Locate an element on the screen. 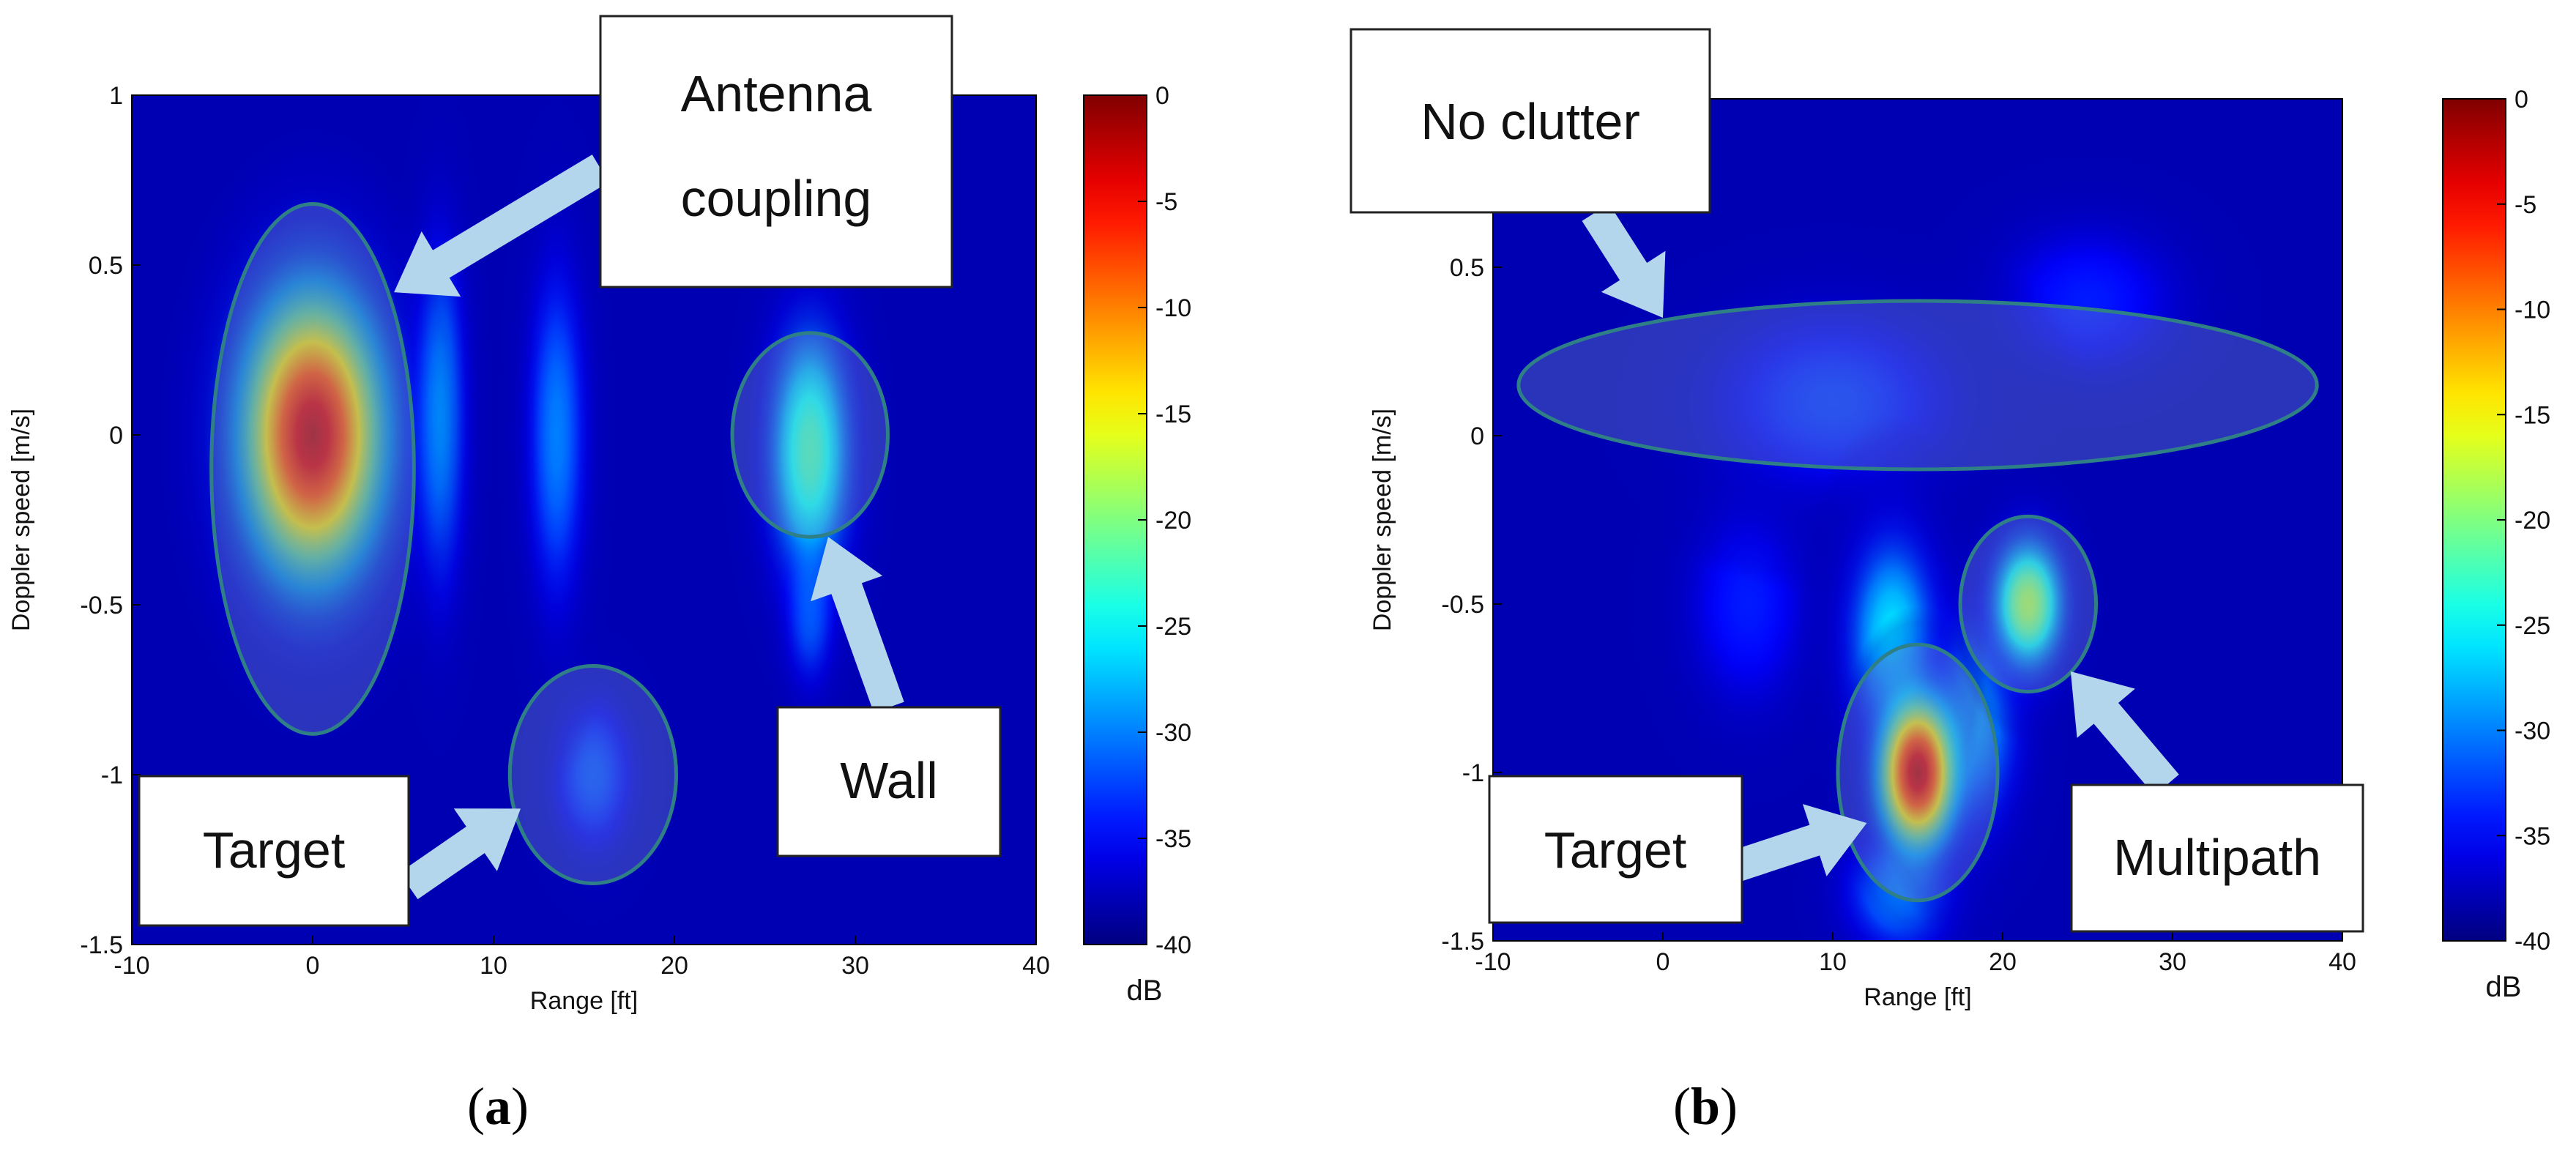 This screenshot has height=1162, width=2576. callout-label: Multipath is located at coordinates (2217, 857).